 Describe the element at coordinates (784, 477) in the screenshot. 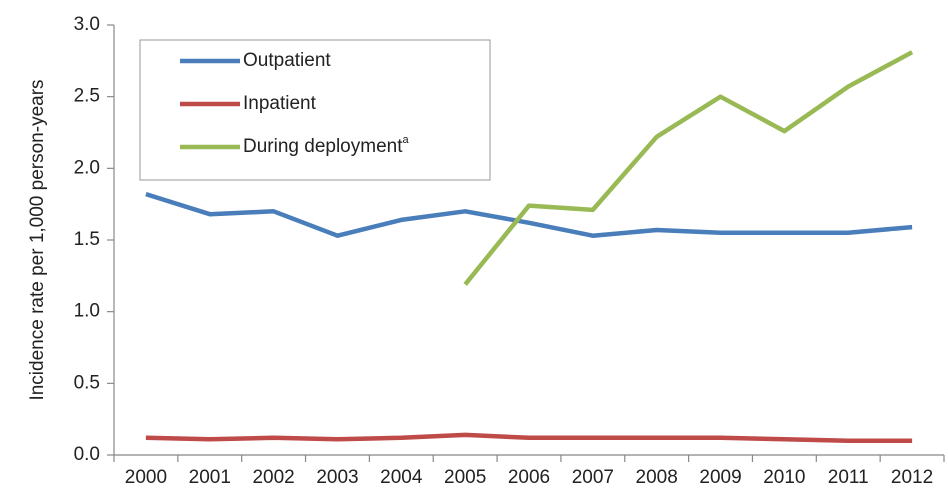

I see `x-tick-label: 2010` at that location.